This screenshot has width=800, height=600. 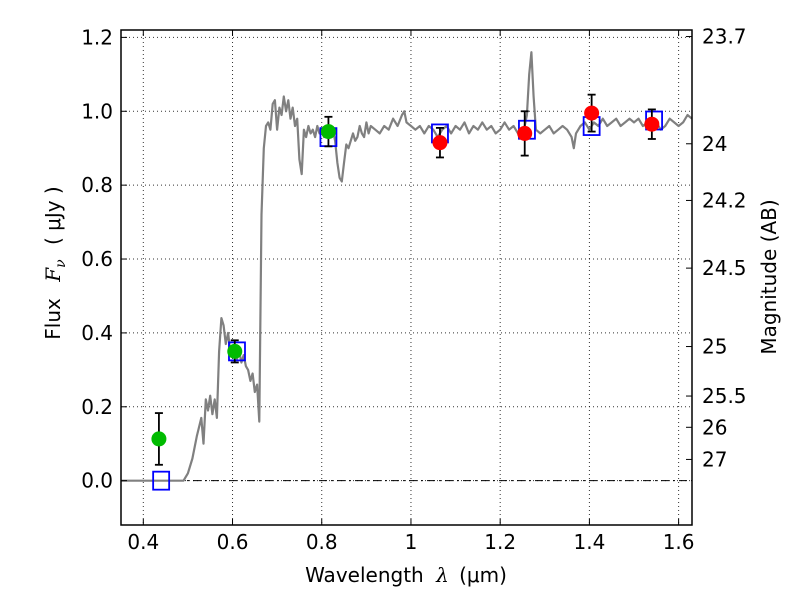 What do you see at coordinates (769, 276) in the screenshot?
I see `magnitude-axis-label: Magnitude (AB)` at bounding box center [769, 276].